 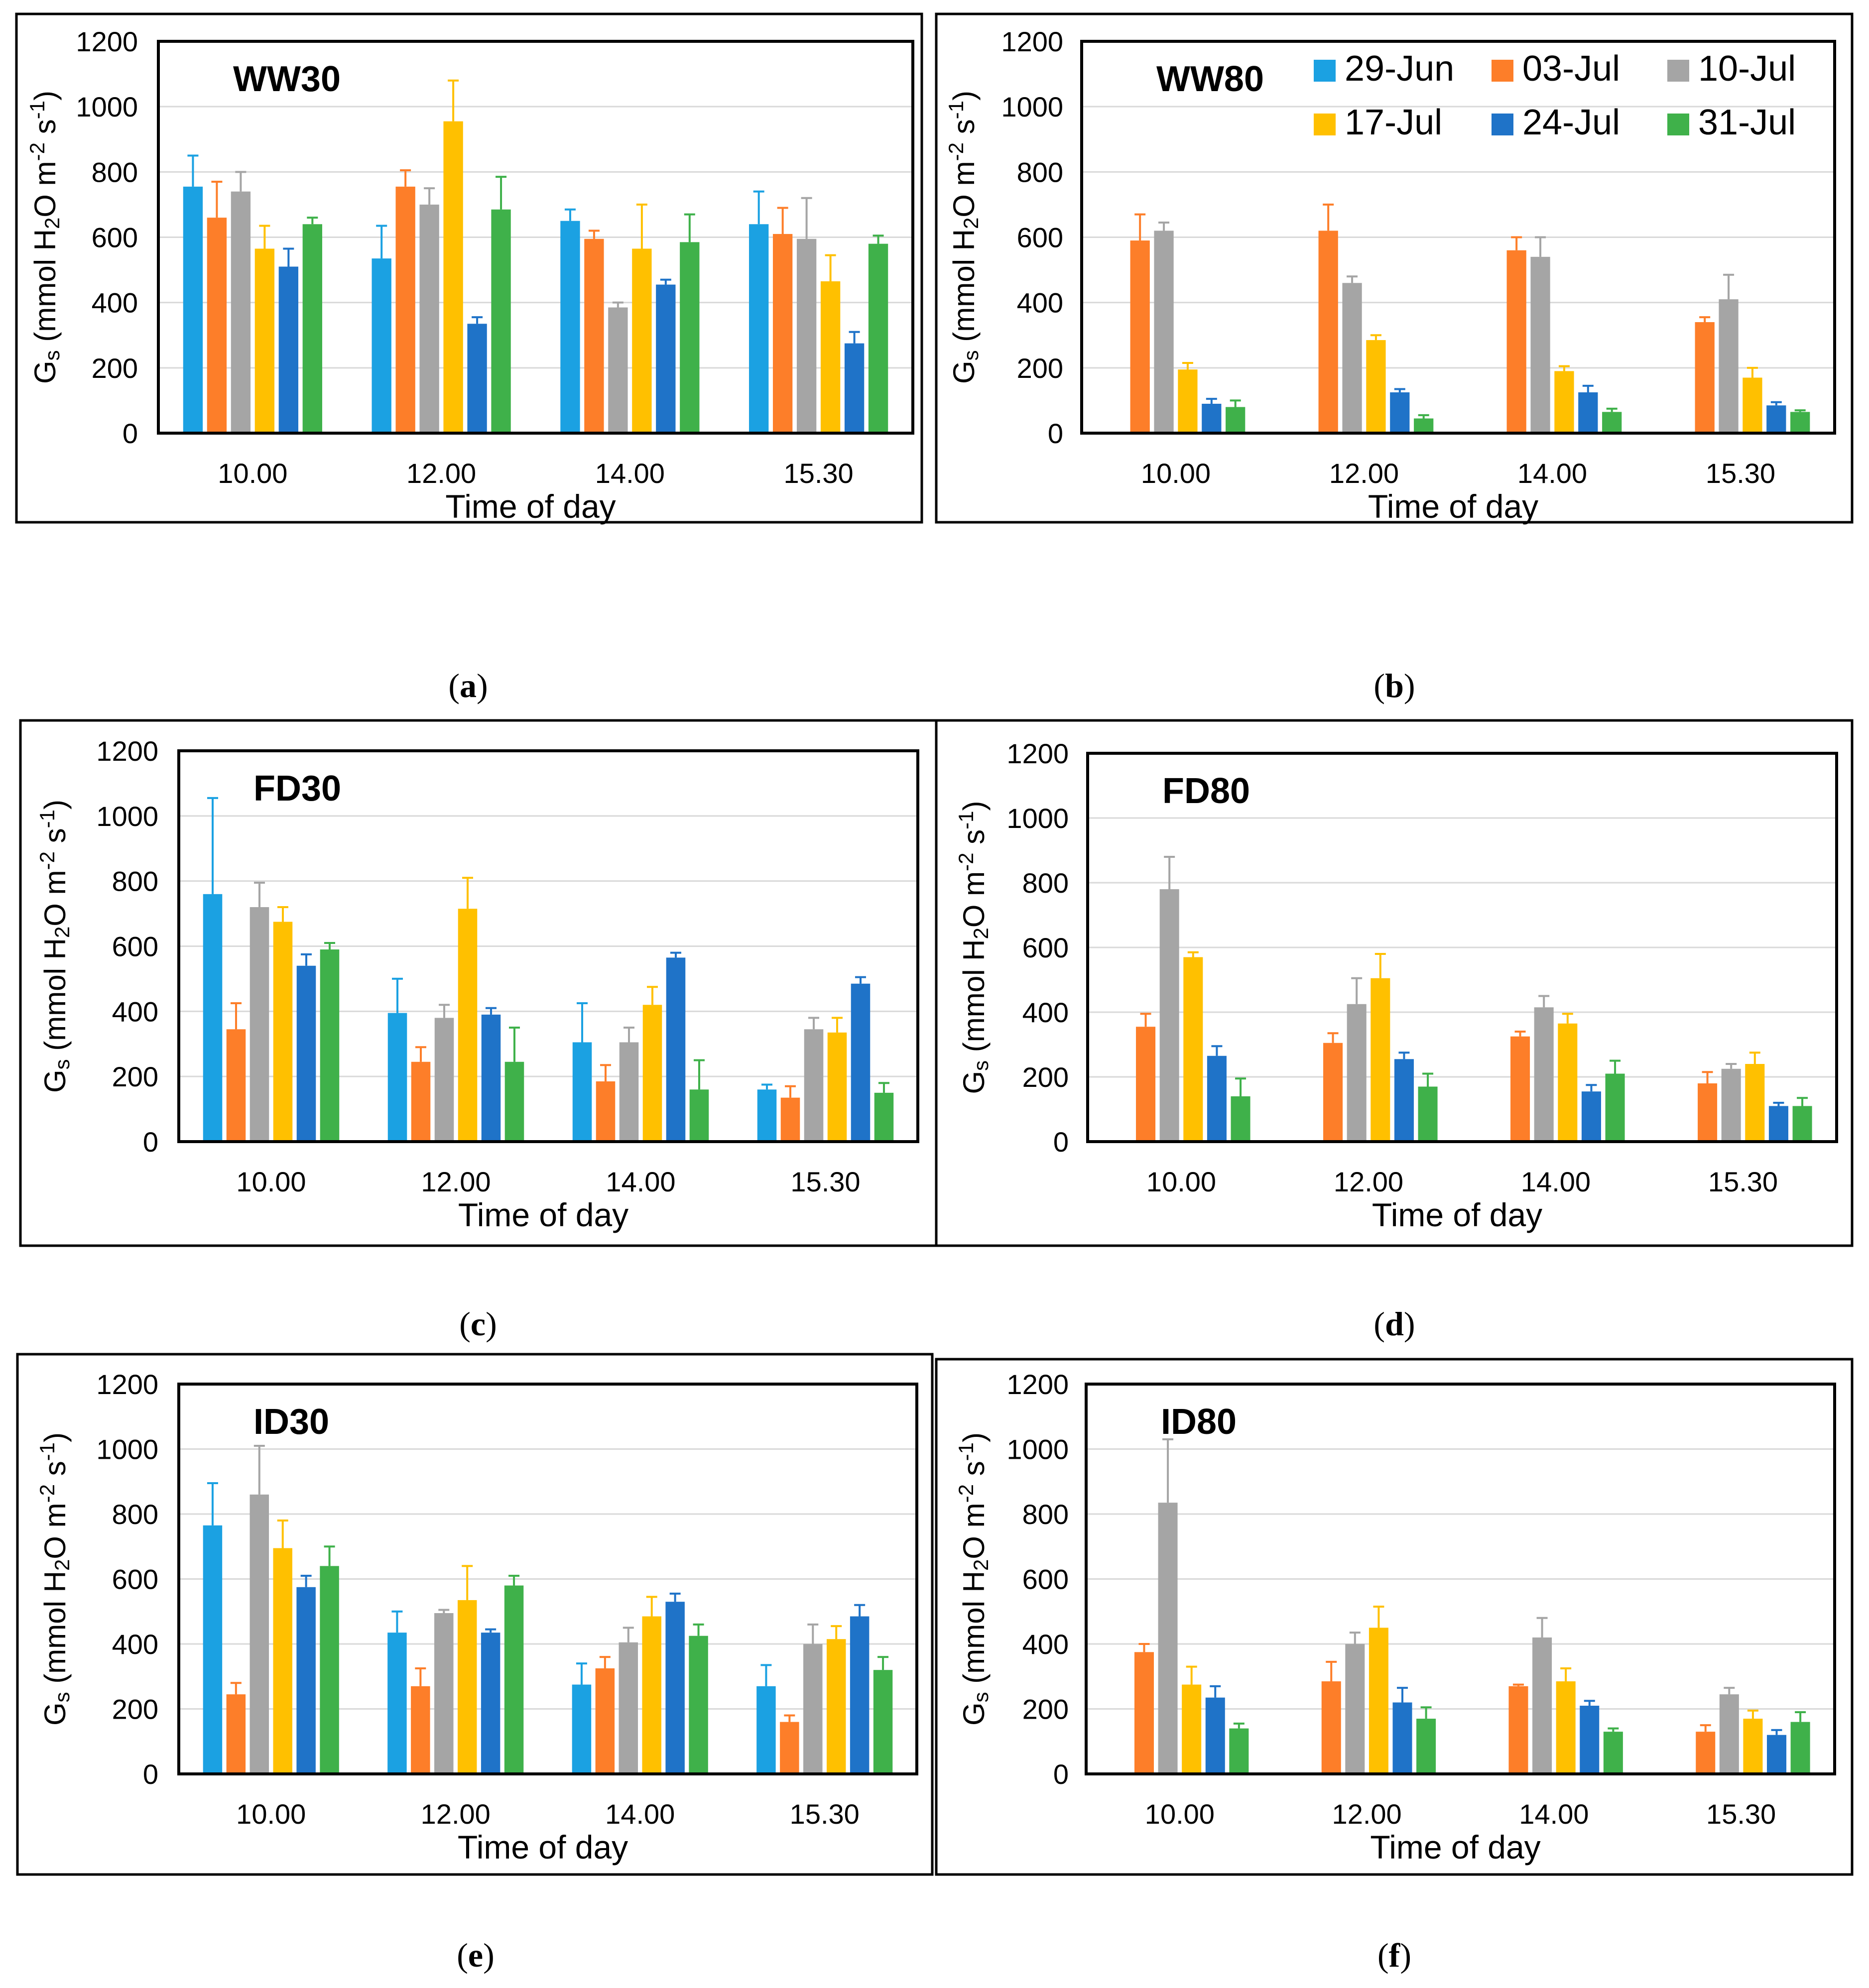 I want to click on panel-title: FD80, so click(x=1206, y=791).